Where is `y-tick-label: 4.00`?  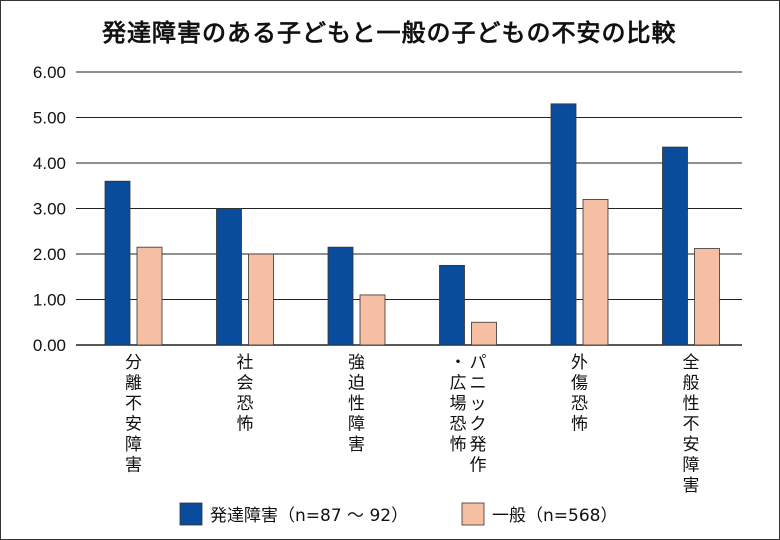
y-tick-label: 4.00 is located at coordinates (49, 163).